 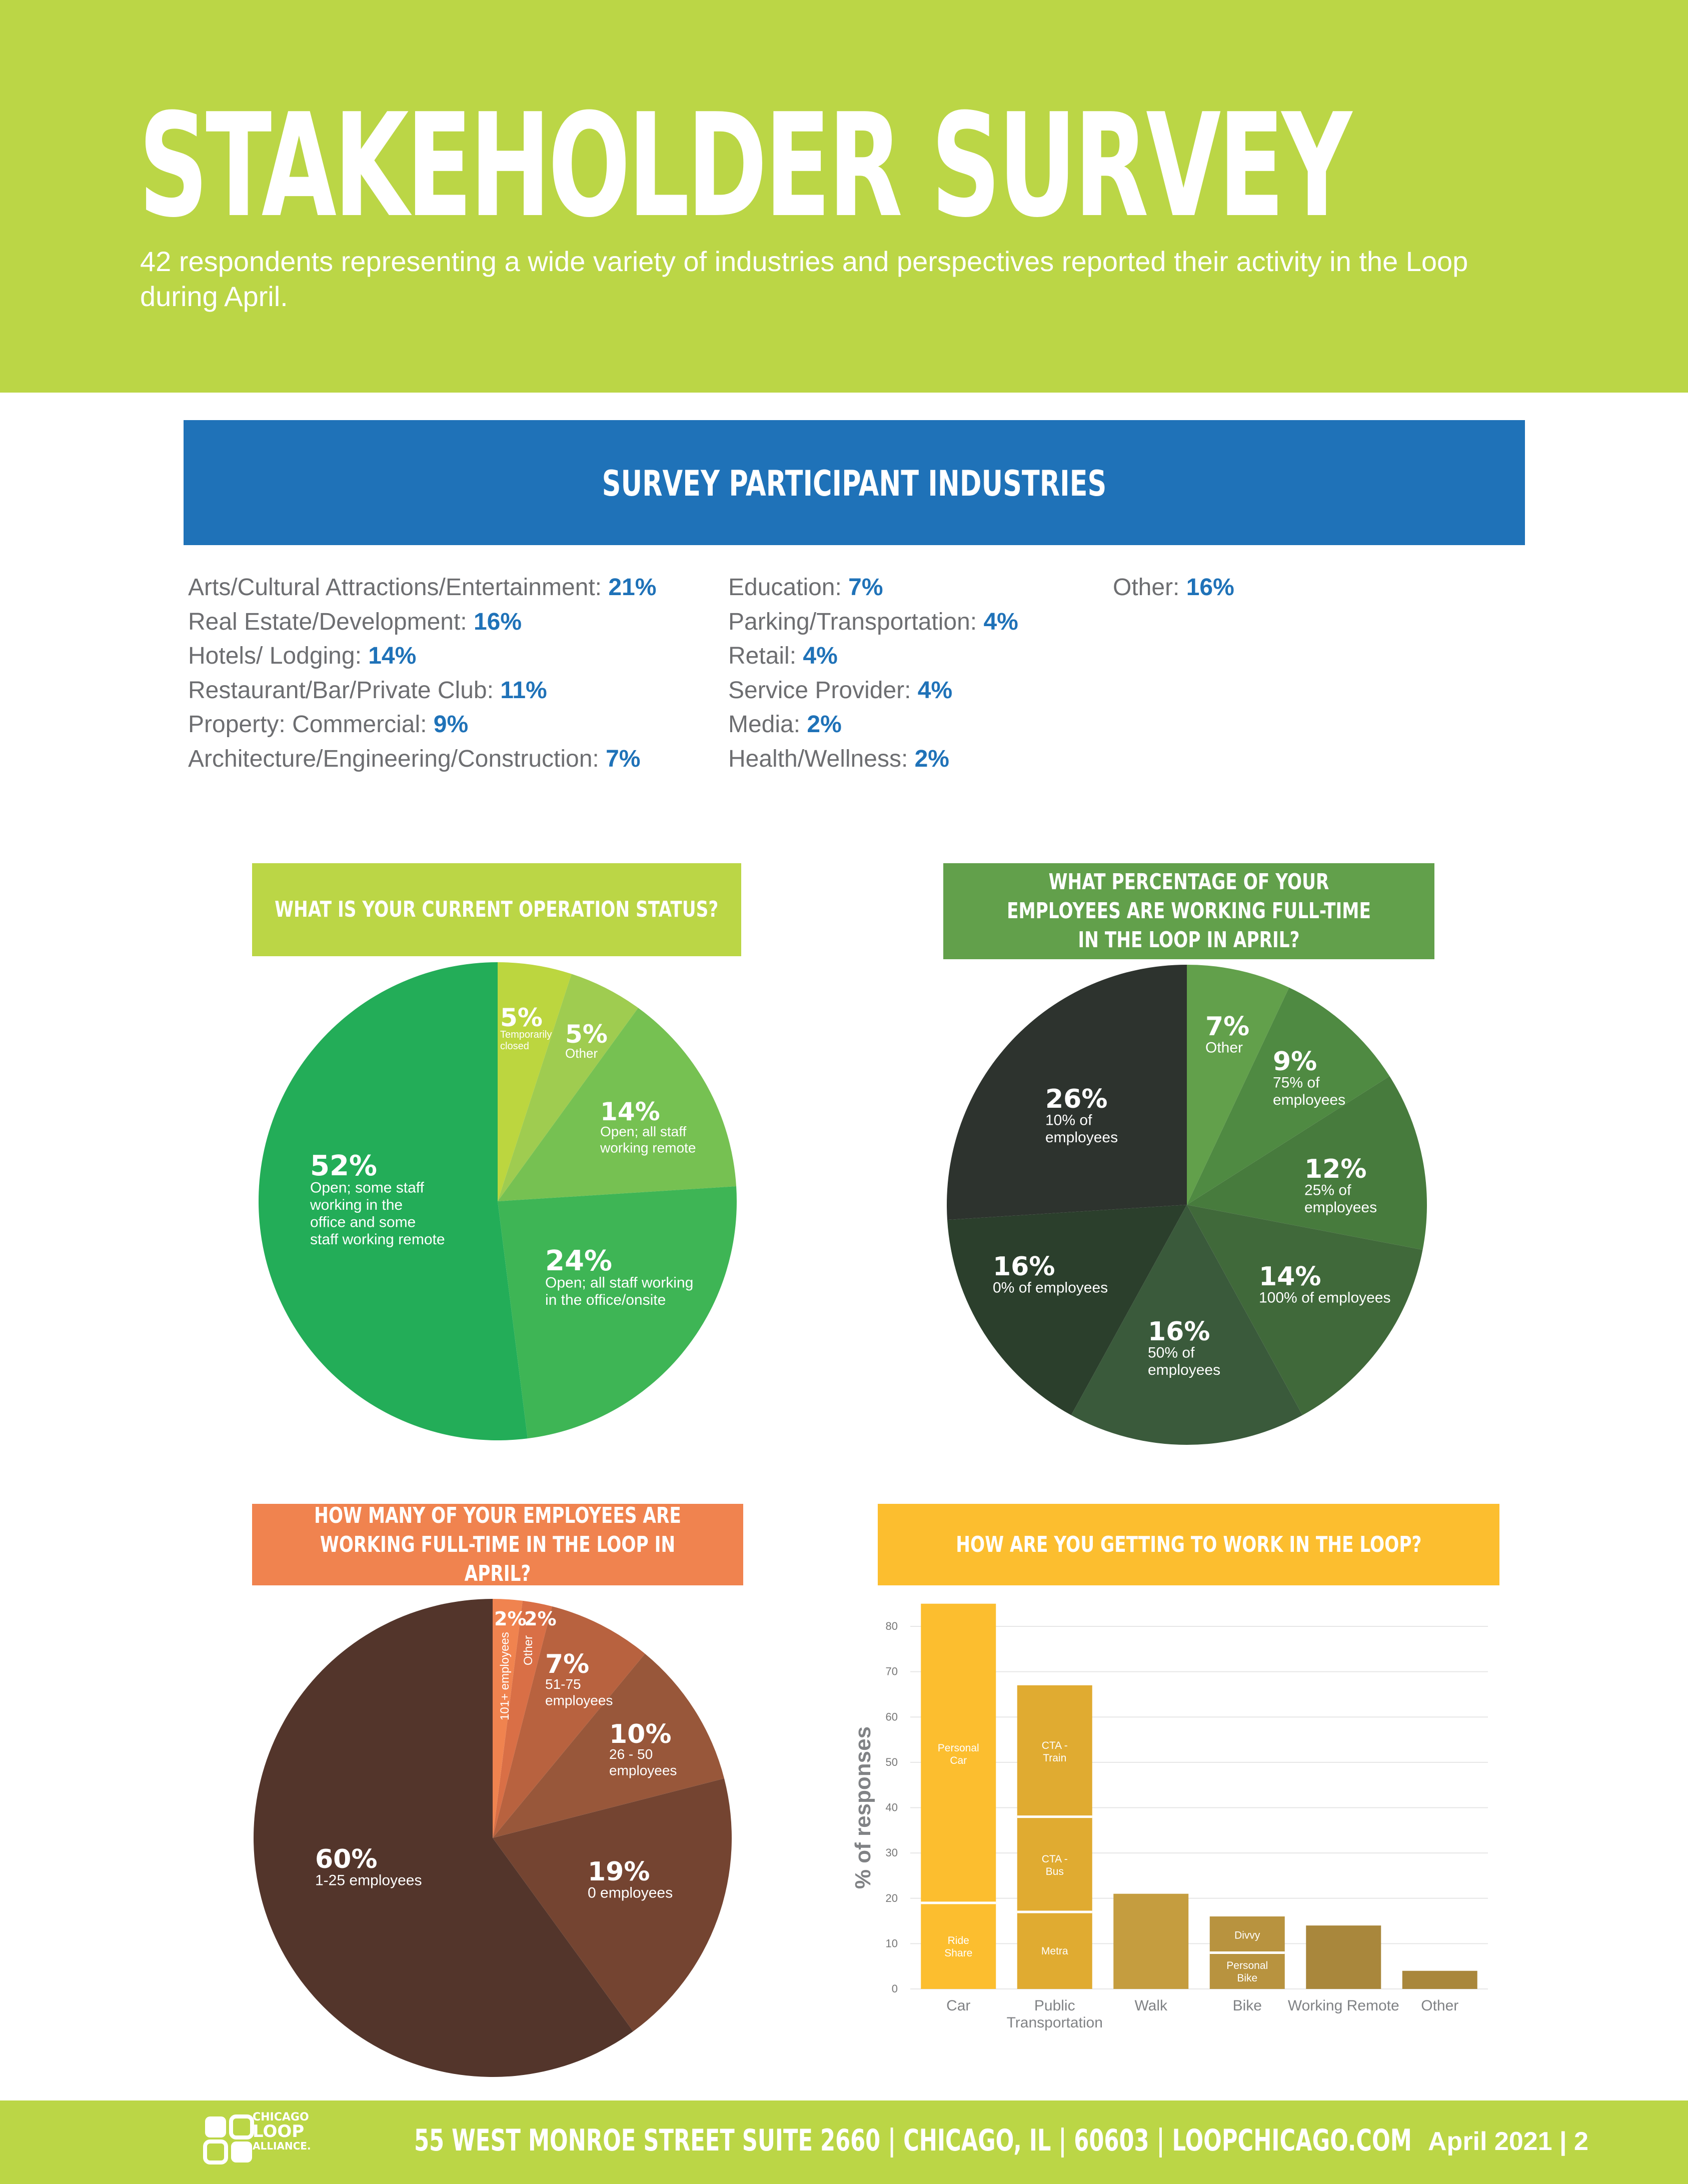 I want to click on pie-percent-label: 52%, so click(x=343, y=1166).